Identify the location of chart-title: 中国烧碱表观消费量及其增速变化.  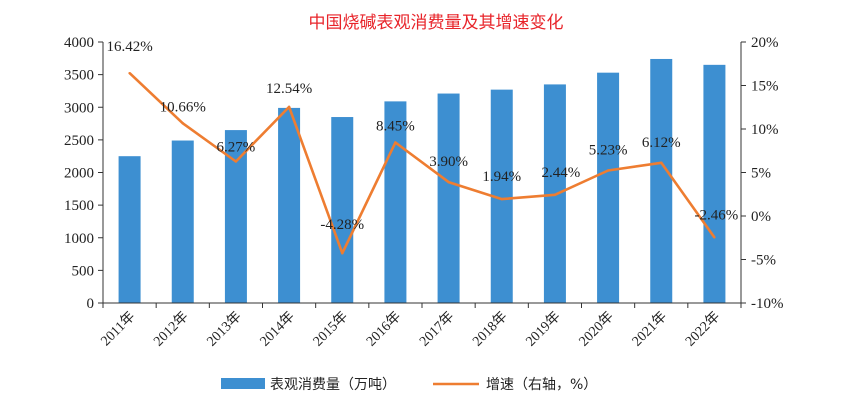
(436, 23).